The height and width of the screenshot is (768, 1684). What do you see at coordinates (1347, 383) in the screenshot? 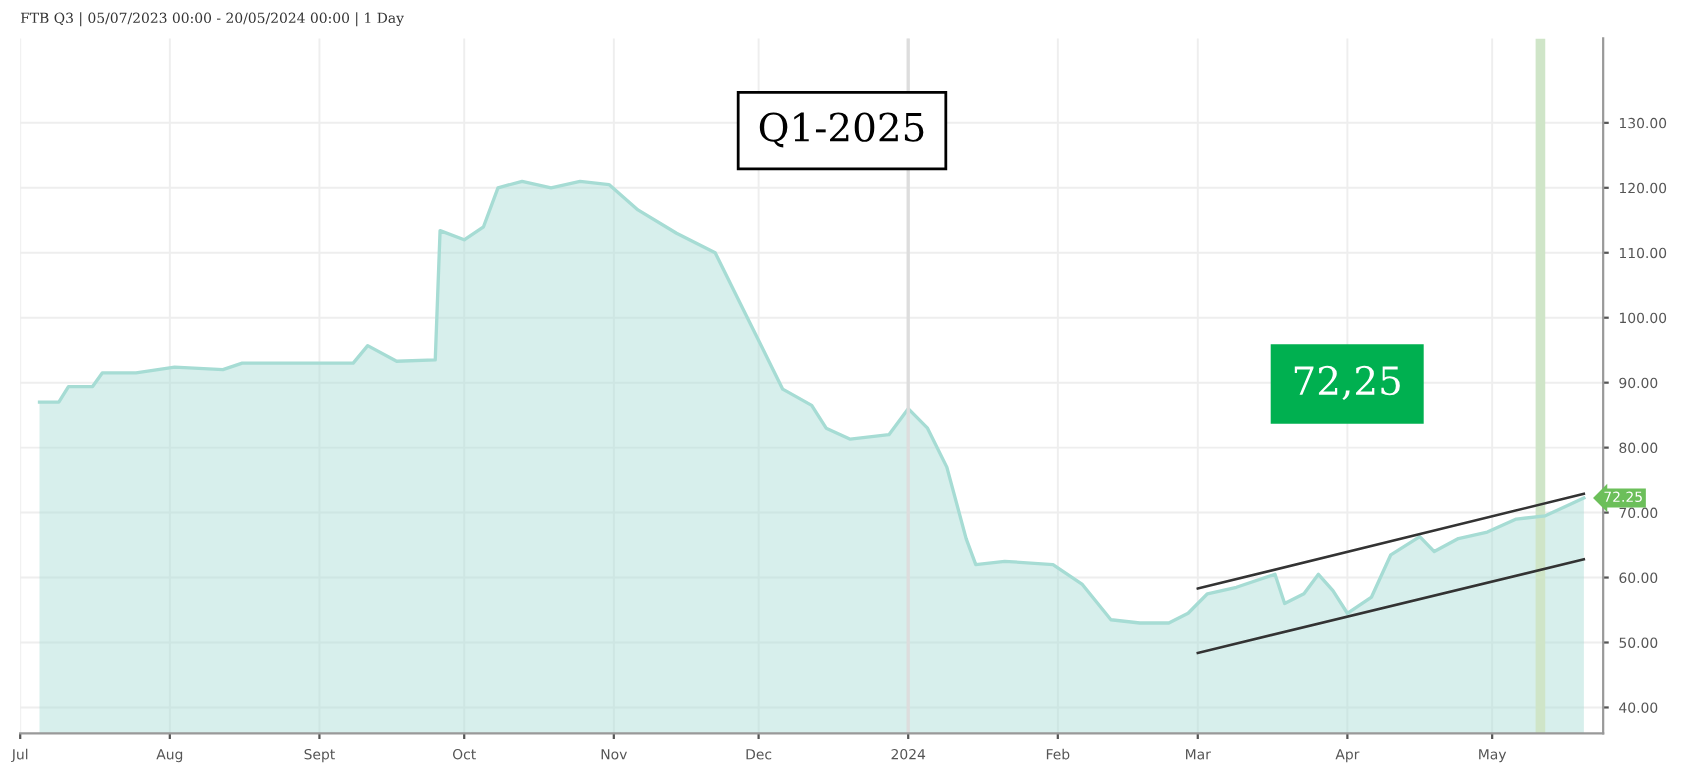
I see `annotation: 72,25` at bounding box center [1347, 383].